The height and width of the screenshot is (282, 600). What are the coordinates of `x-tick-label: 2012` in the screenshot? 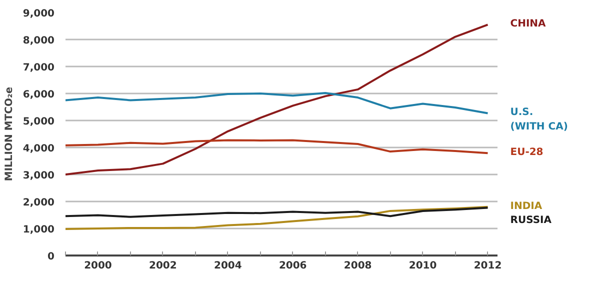 It's located at (488, 266).